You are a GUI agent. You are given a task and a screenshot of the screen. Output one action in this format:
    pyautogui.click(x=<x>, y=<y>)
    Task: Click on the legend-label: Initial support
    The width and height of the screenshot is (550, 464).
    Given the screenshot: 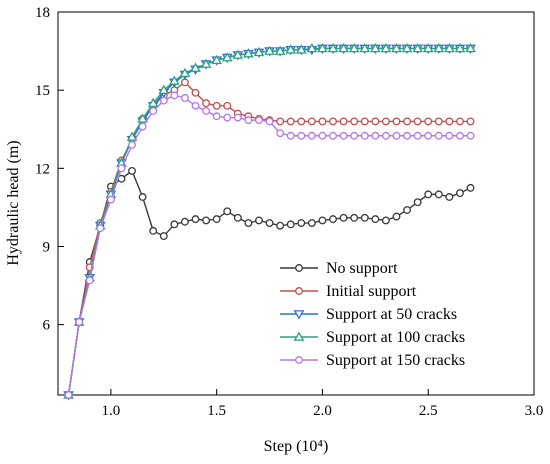 What is the action you would take?
    pyautogui.click(x=371, y=291)
    